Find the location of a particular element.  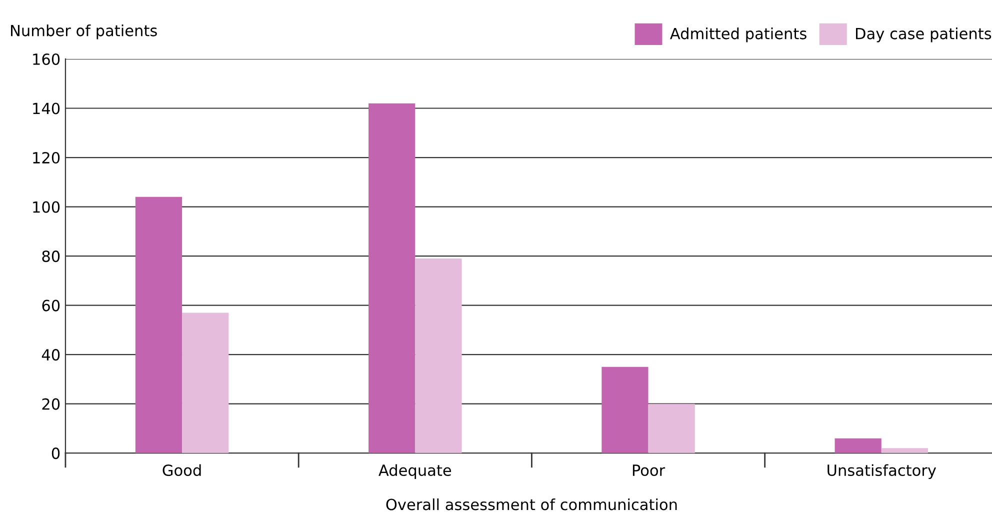

y-tick-label: 160 is located at coordinates (46, 59).